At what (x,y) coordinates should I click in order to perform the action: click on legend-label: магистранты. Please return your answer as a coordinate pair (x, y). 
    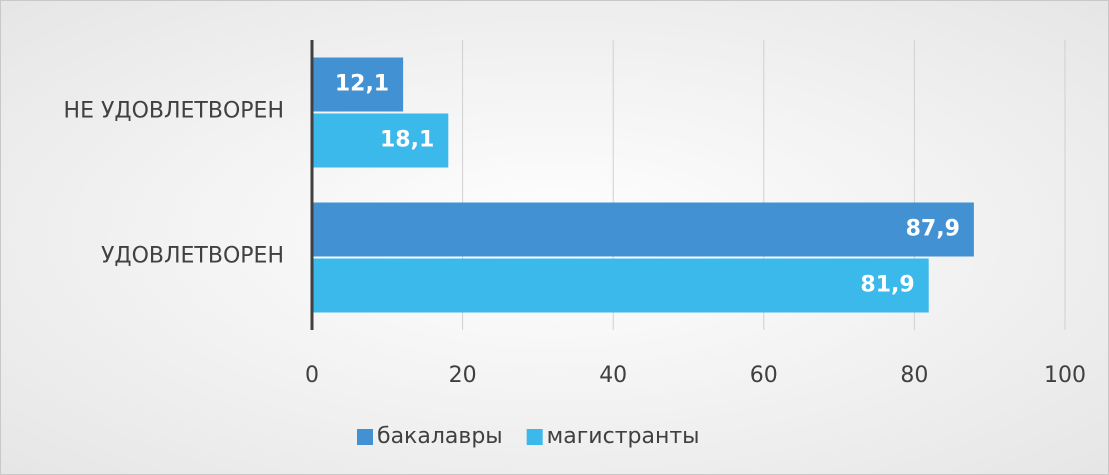
    Looking at the image, I should click on (623, 436).